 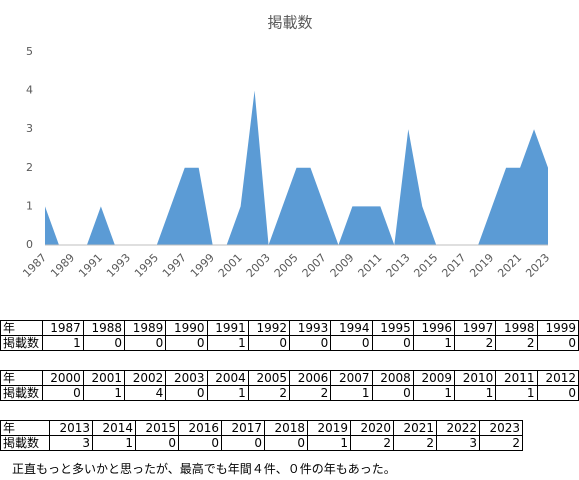 I want to click on table-cell: 2006, so click(x=310, y=378).